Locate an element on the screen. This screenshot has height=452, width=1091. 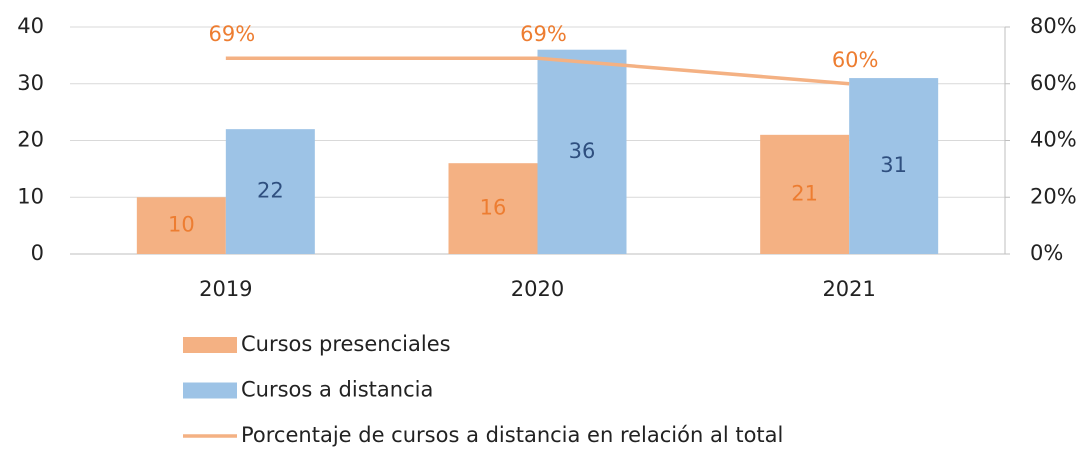
bar-value-label: 16 is located at coordinates (493, 208).